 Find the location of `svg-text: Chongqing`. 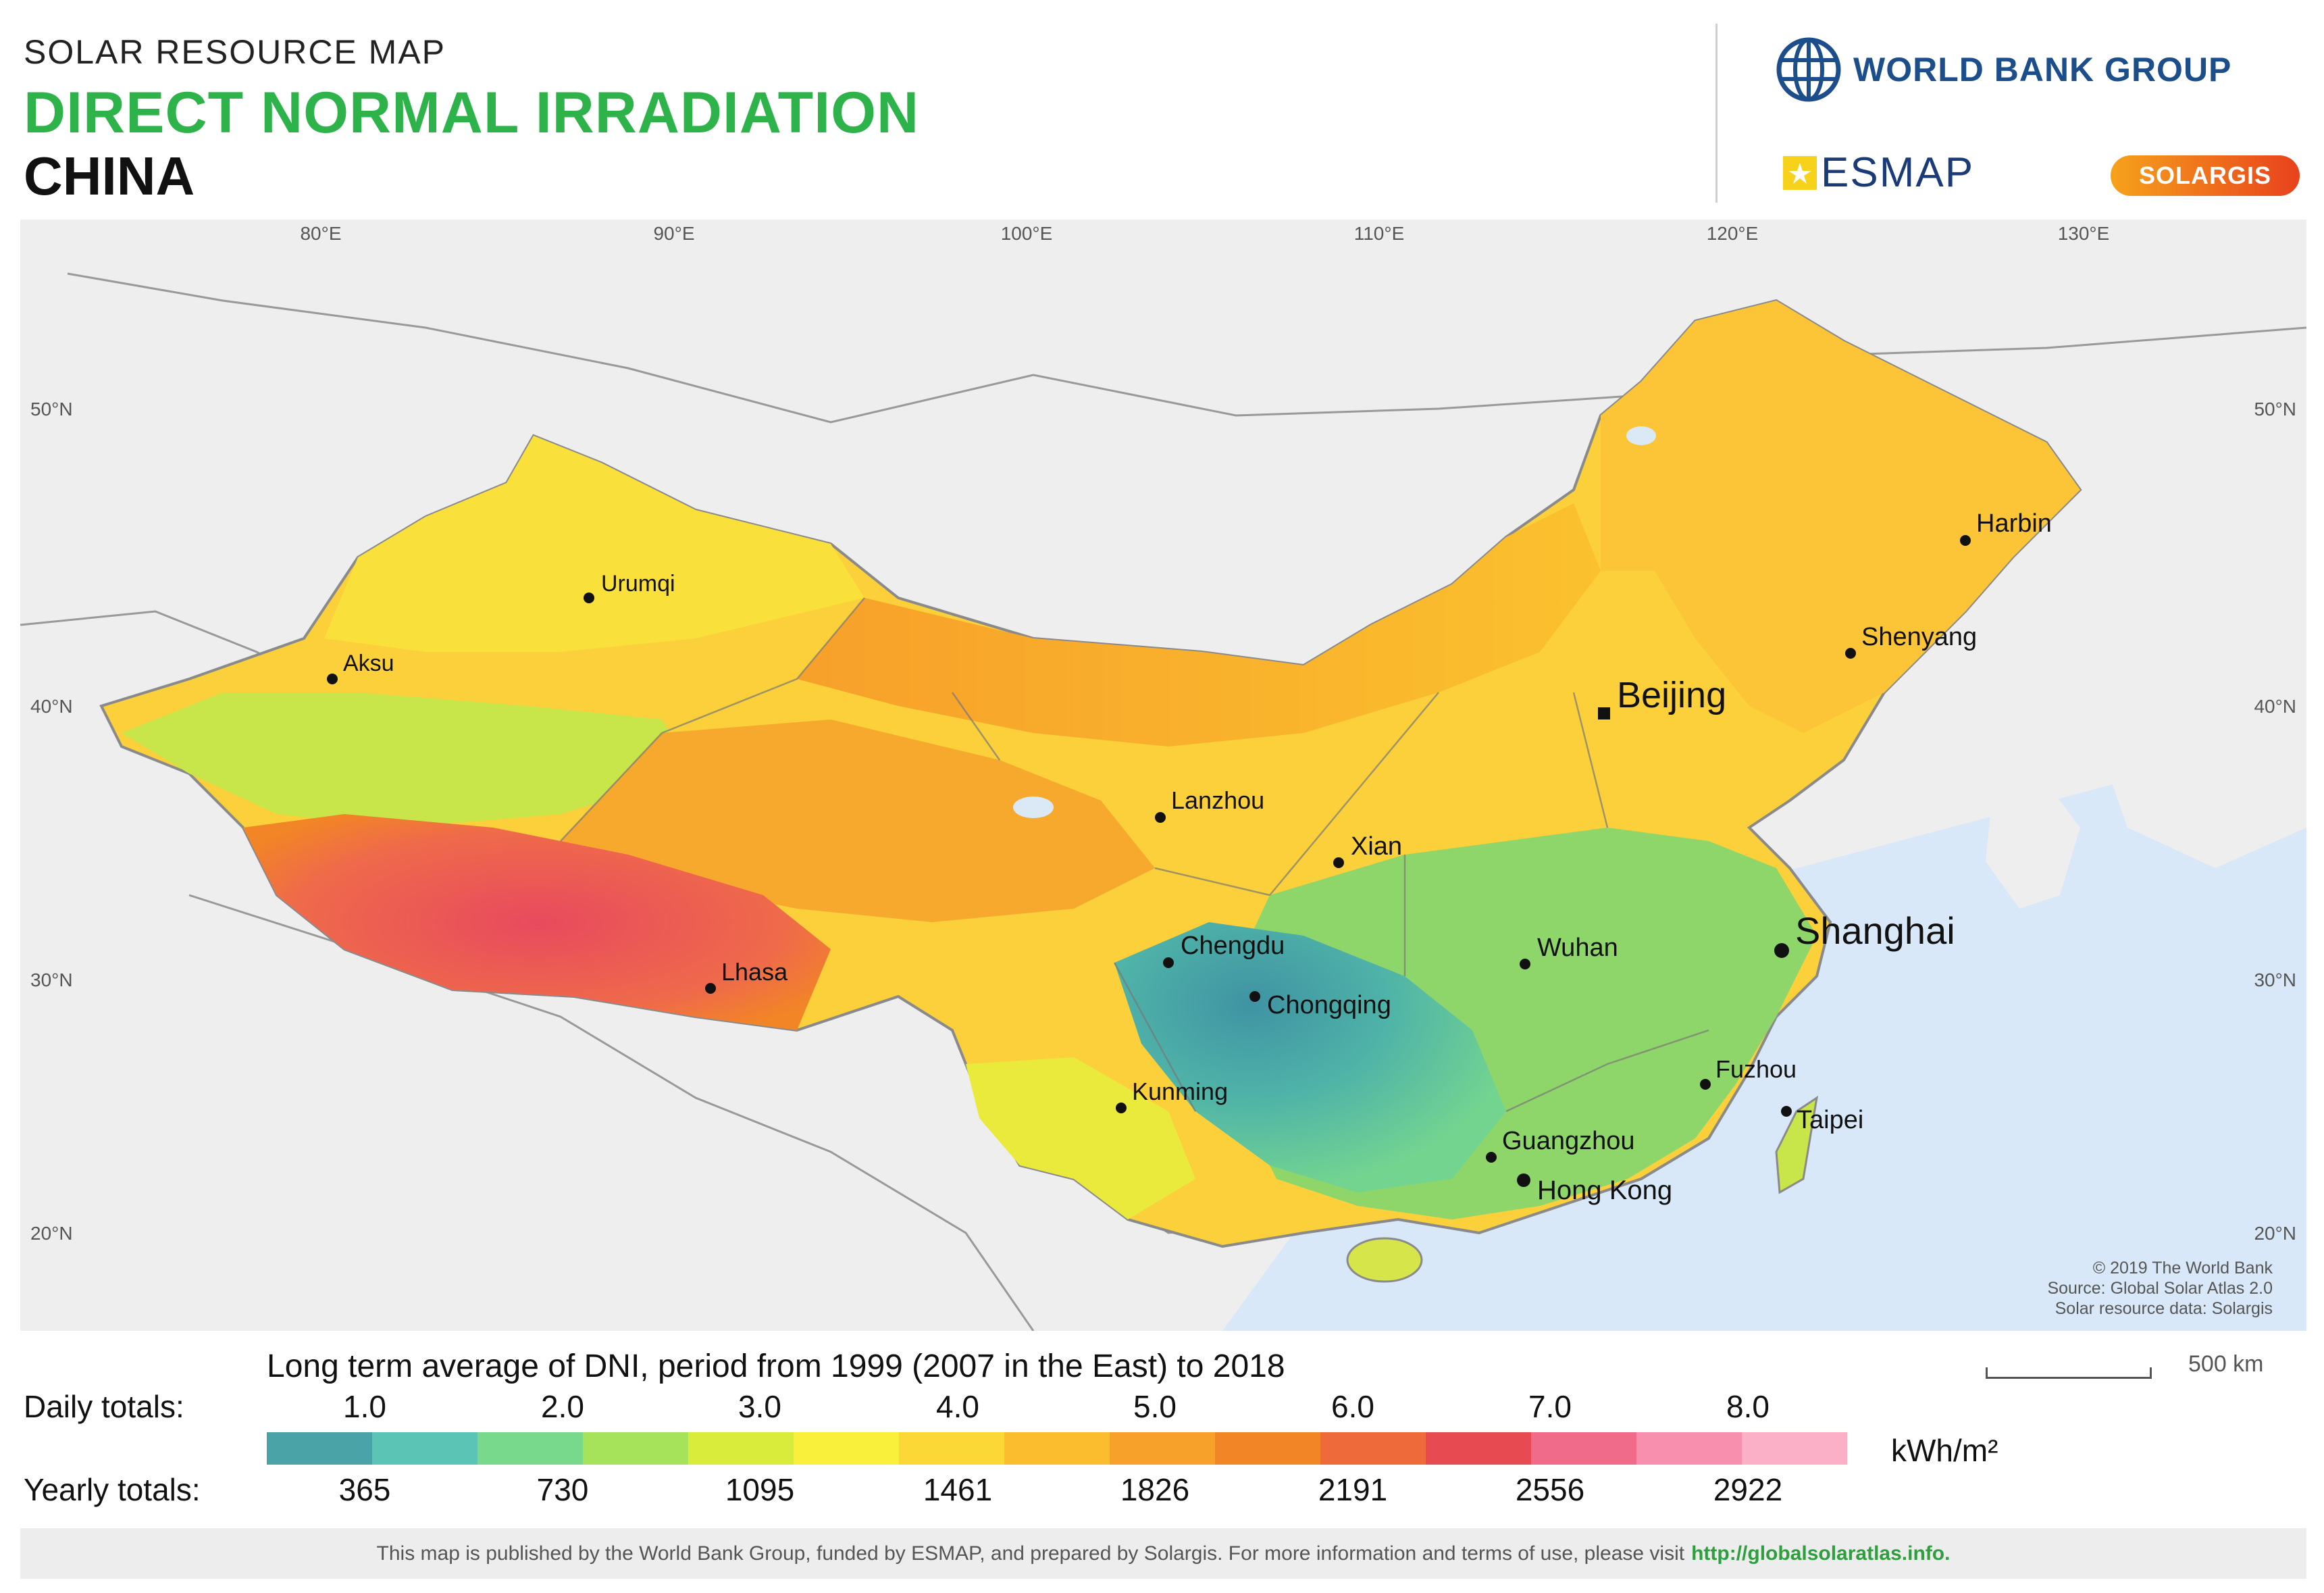

svg-text: Chongqing is located at coordinates (1329, 1005).